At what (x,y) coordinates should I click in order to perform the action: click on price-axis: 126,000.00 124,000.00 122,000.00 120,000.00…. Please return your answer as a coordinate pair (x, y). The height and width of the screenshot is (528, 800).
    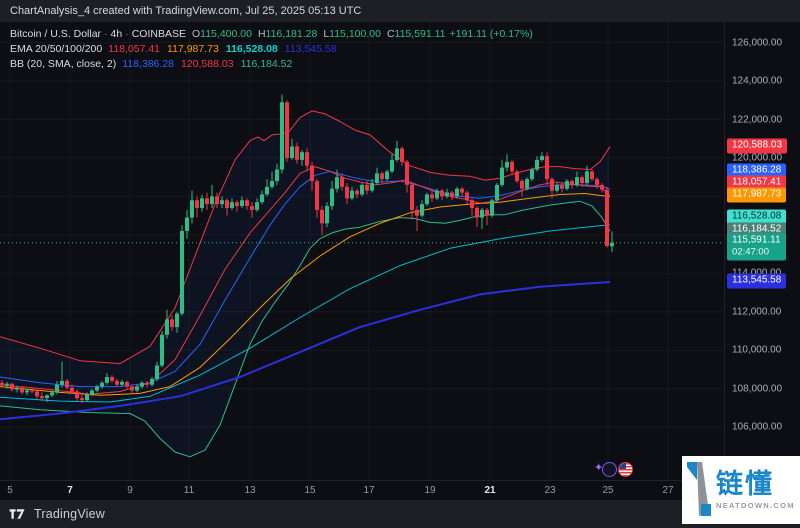
    Looking at the image, I should click on (762, 261).